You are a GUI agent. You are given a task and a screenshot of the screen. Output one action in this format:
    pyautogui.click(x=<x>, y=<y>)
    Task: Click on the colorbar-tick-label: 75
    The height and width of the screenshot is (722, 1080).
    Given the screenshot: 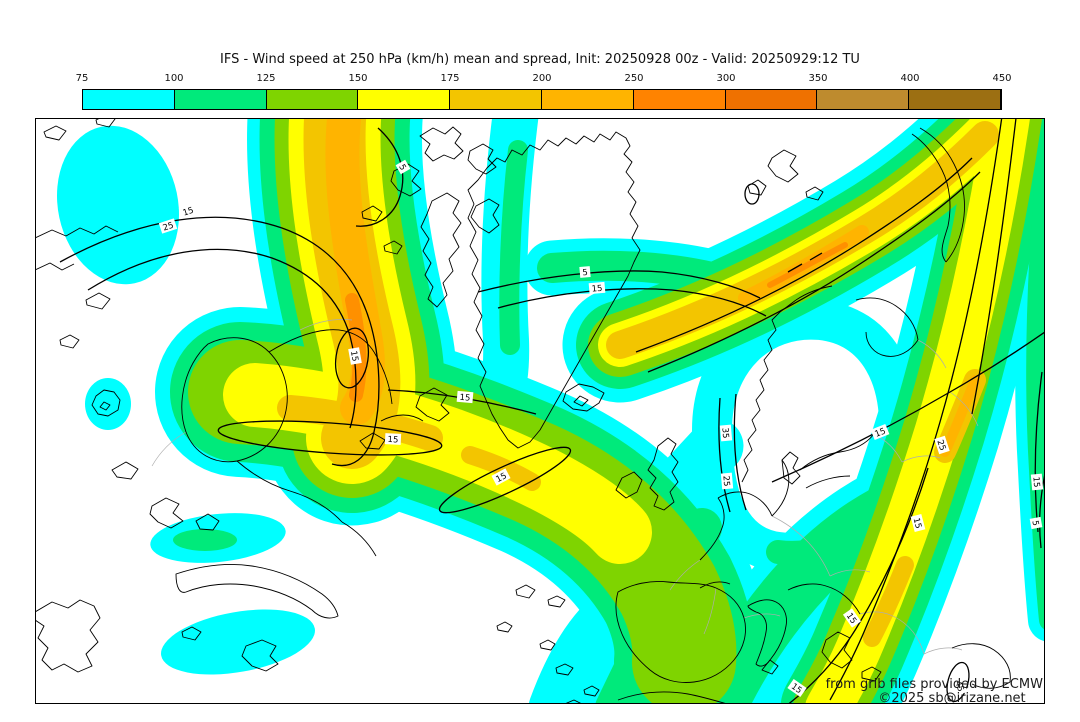 What is the action you would take?
    pyautogui.click(x=82, y=78)
    